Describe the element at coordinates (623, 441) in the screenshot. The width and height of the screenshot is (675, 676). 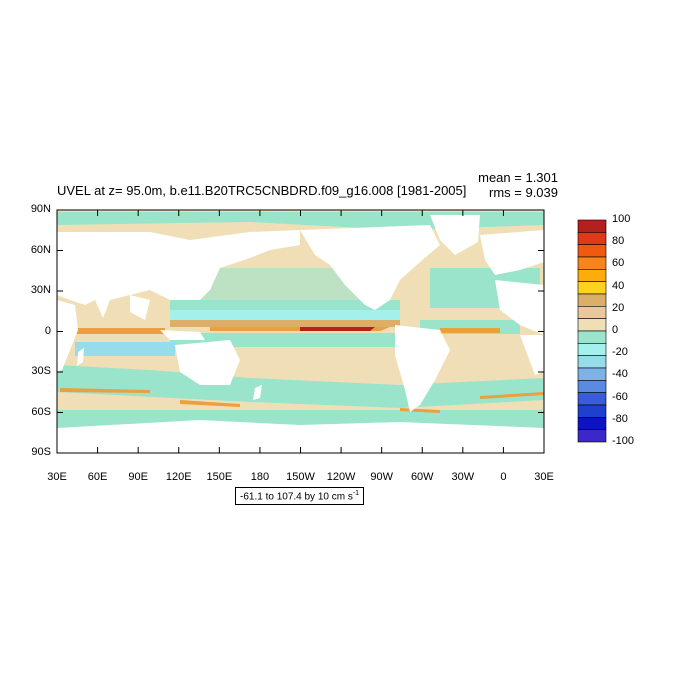
I see `colorbar-label: -100` at that location.